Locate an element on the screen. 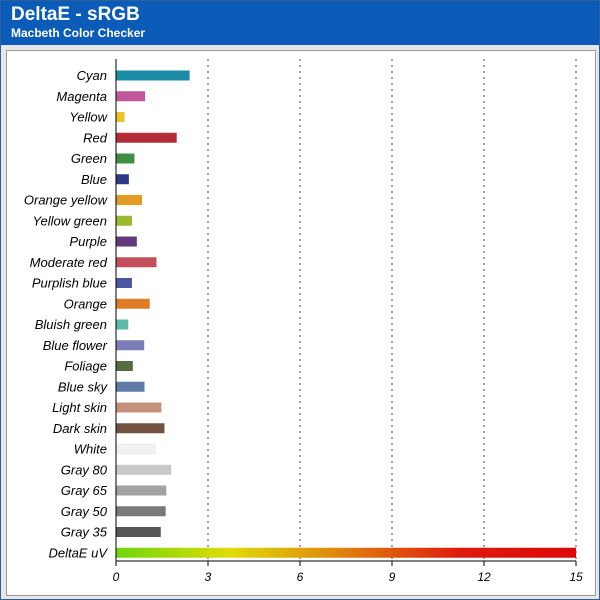 The image size is (600, 600). header-bar: DeltaE - sRGB Macbeth Color Checker is located at coordinates (300, 23).